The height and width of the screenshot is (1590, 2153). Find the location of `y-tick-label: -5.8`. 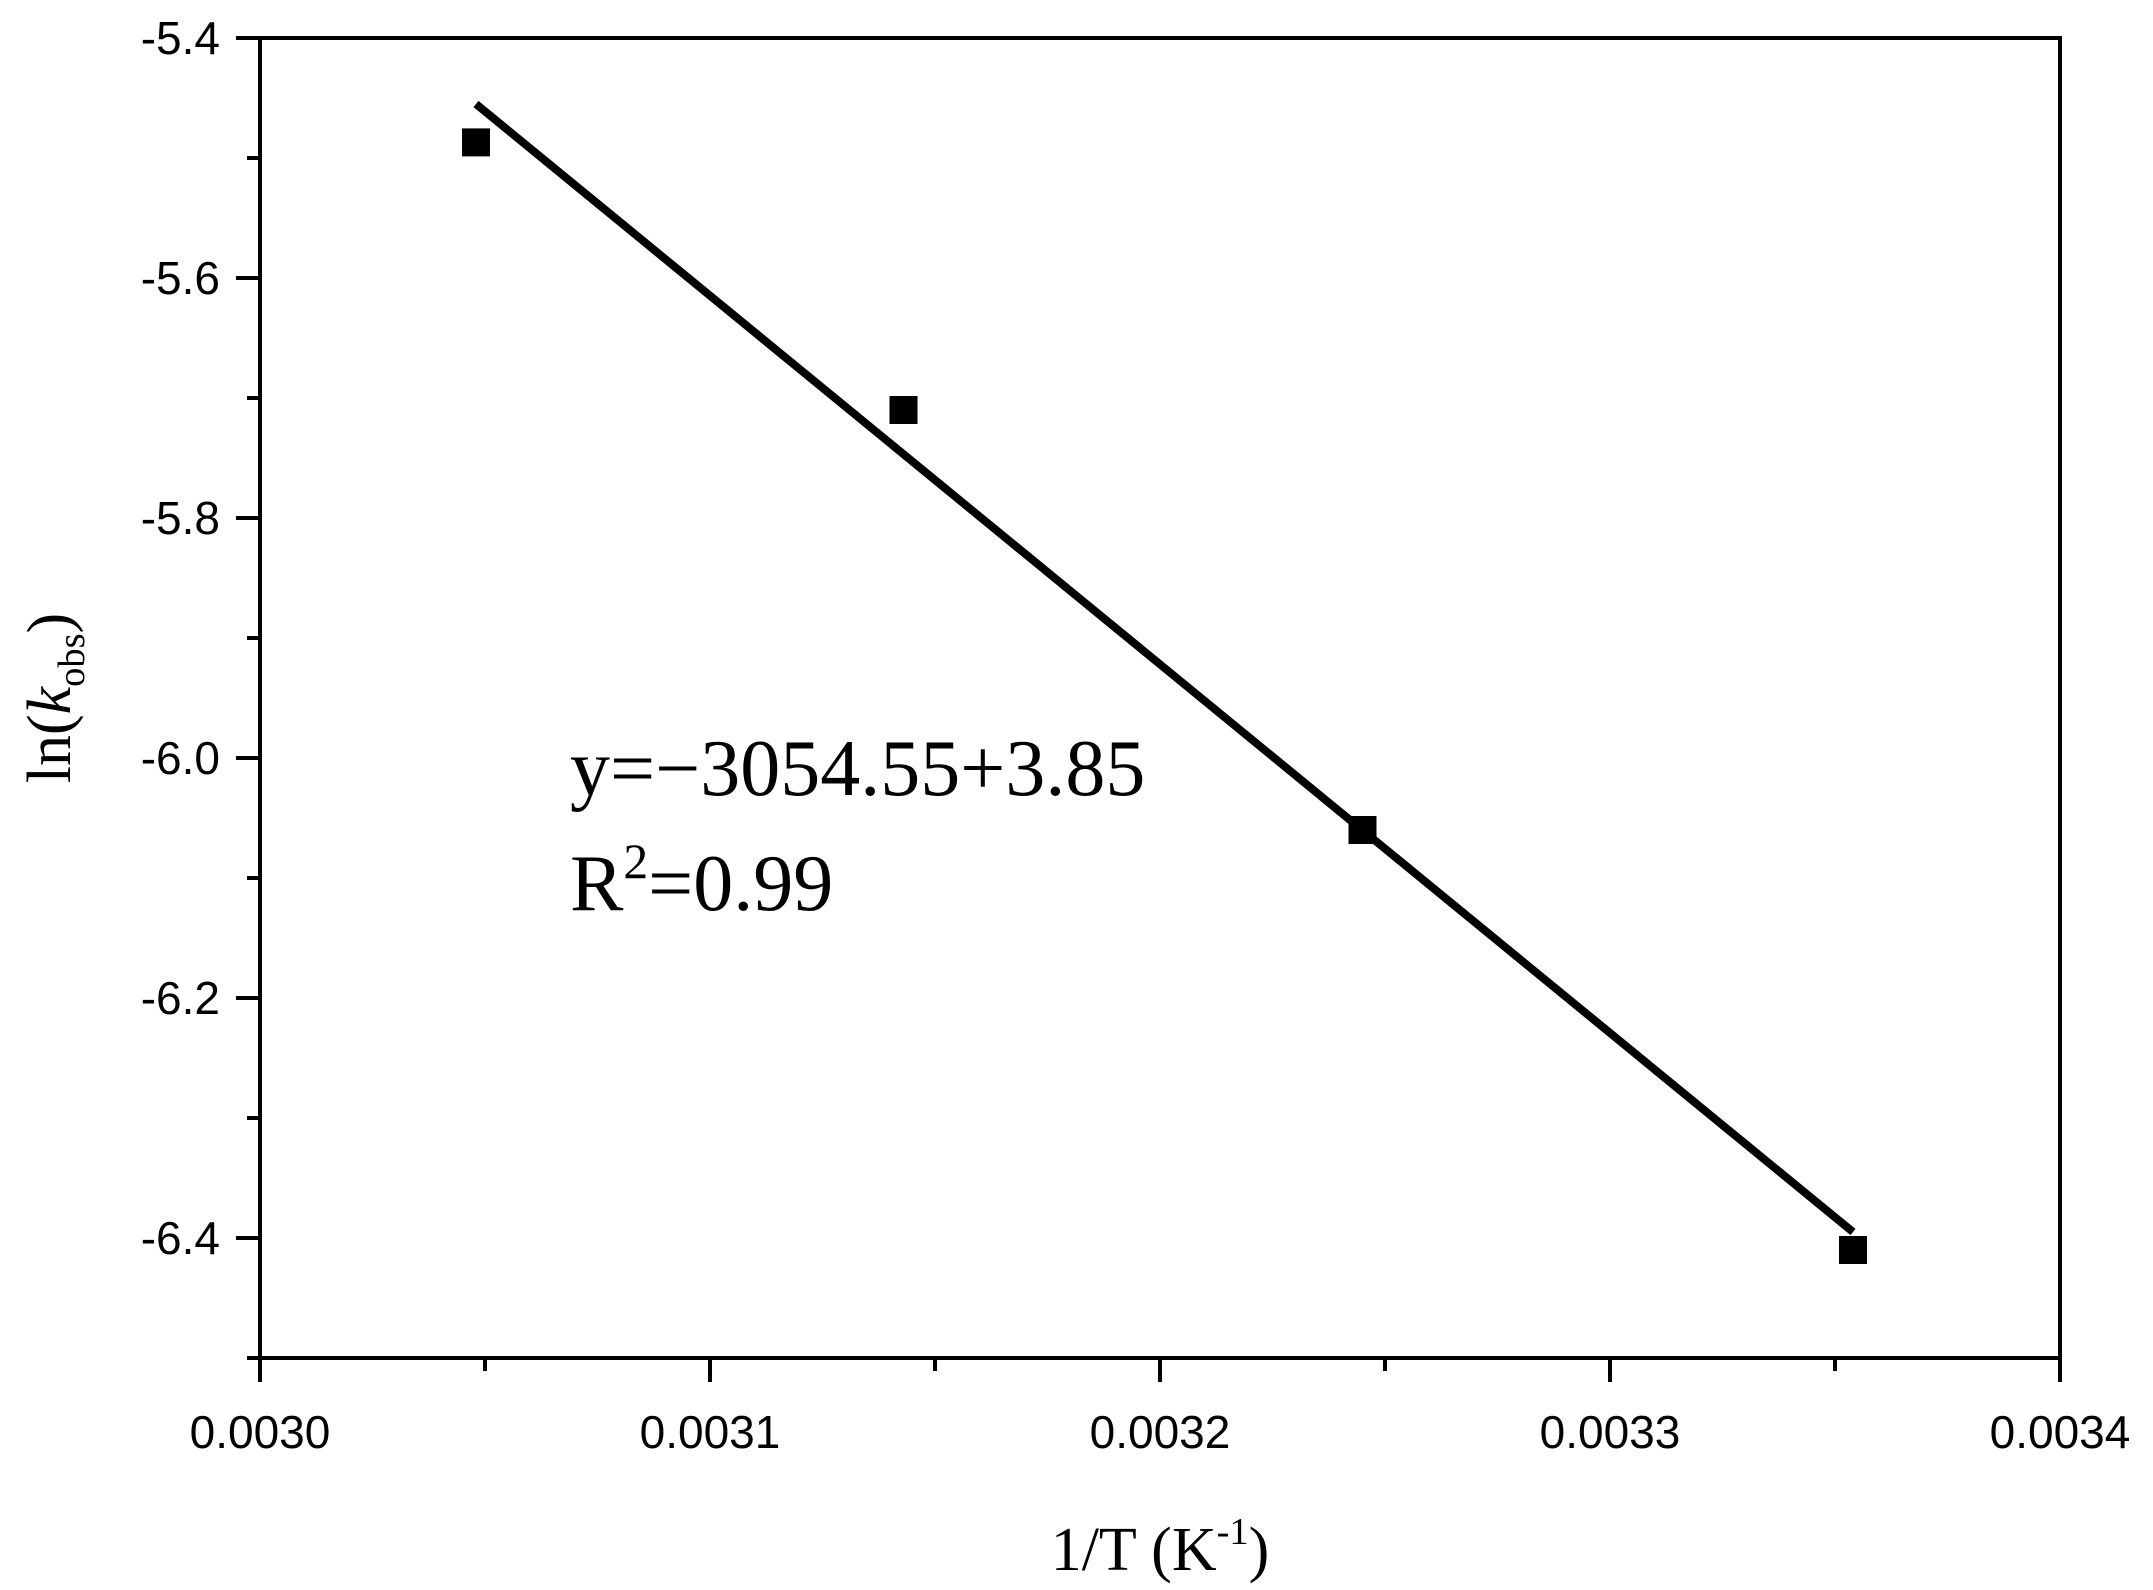

y-tick-label: -5.8 is located at coordinates (180, 518).